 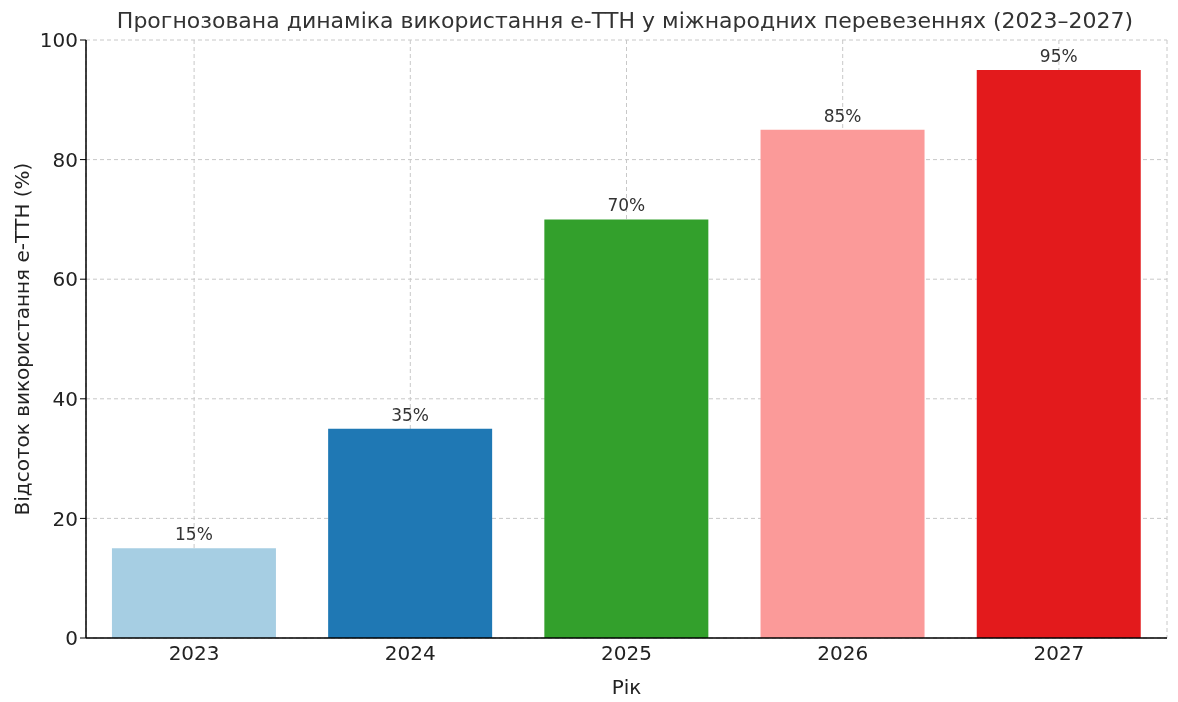 What do you see at coordinates (843, 653) in the screenshot?
I see `x-tick-label: 2026` at bounding box center [843, 653].